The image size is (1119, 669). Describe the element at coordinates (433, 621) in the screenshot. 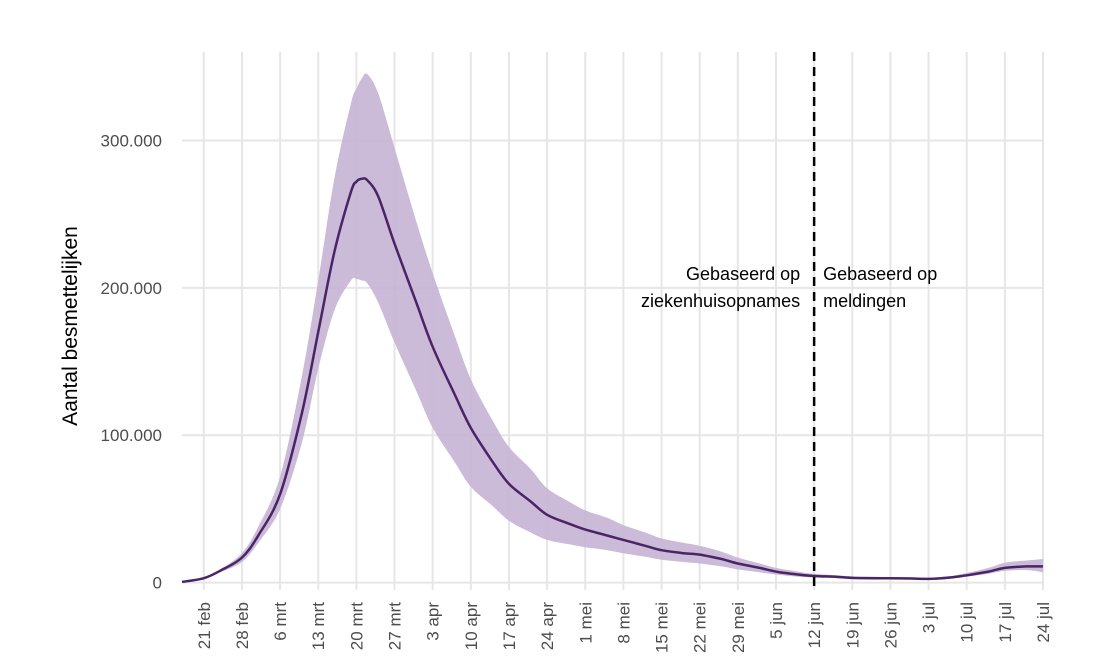

I see `x-tick-label-6: 3 apr` at that location.